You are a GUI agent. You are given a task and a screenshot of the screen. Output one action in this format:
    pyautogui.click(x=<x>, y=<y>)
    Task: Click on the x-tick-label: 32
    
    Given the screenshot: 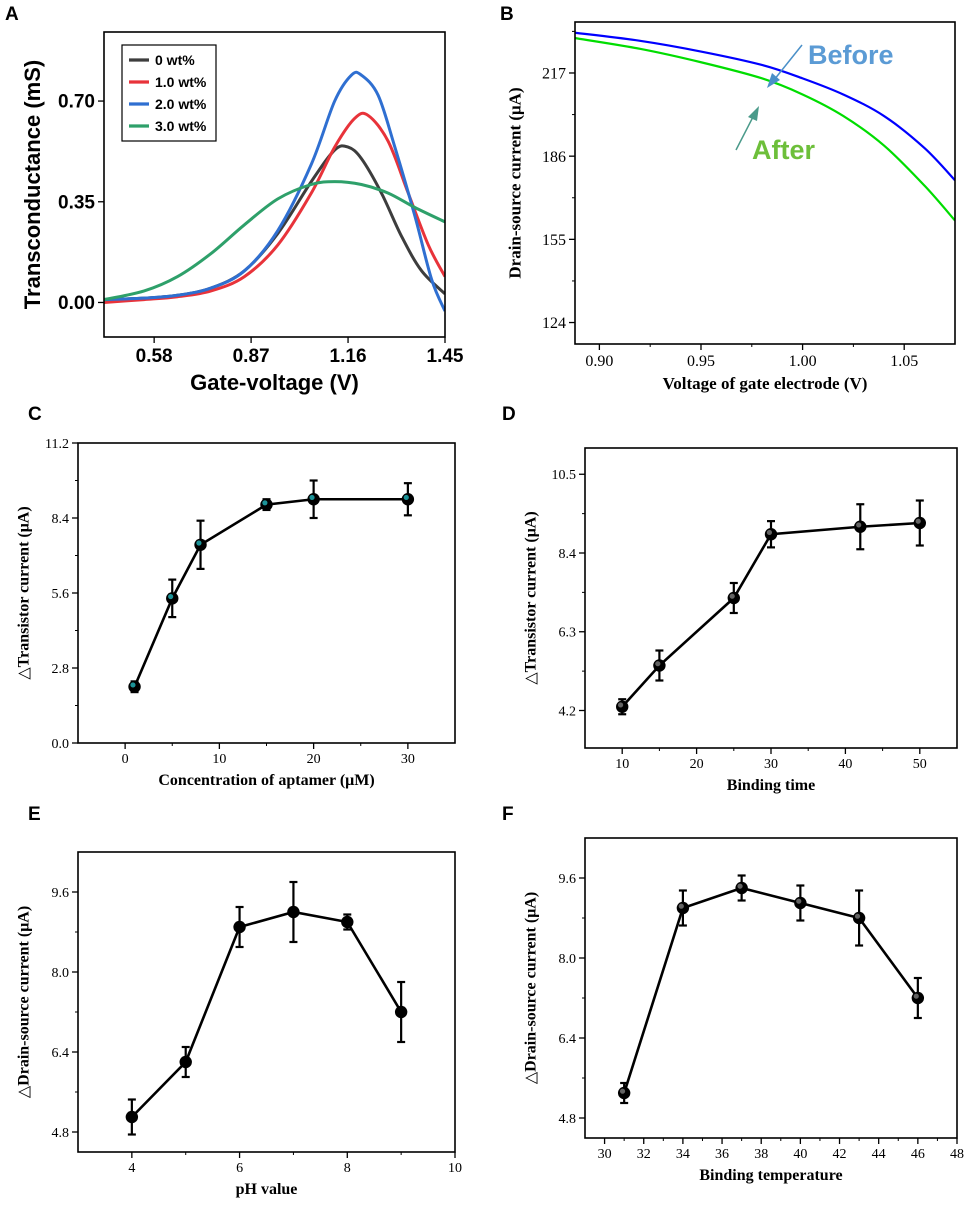 What is the action you would take?
    pyautogui.click(x=644, y=1154)
    